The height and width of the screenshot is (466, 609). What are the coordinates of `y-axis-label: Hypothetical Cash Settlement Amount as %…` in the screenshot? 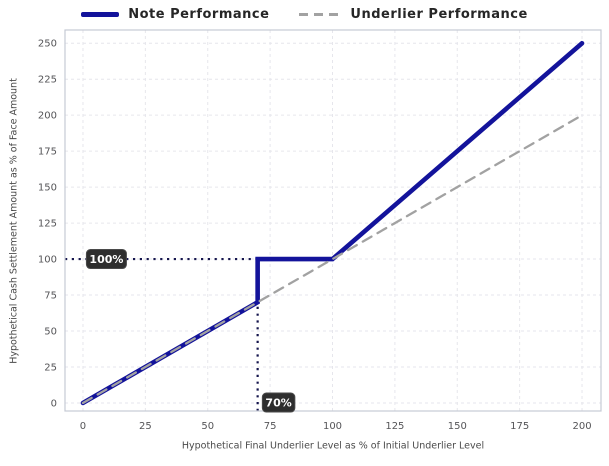 It's located at (14, 221).